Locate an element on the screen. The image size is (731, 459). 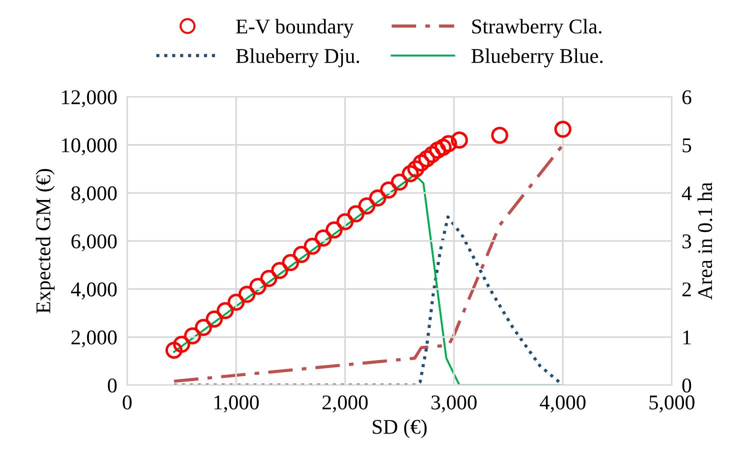
y2-tick-label: 6 is located at coordinates (687, 97).